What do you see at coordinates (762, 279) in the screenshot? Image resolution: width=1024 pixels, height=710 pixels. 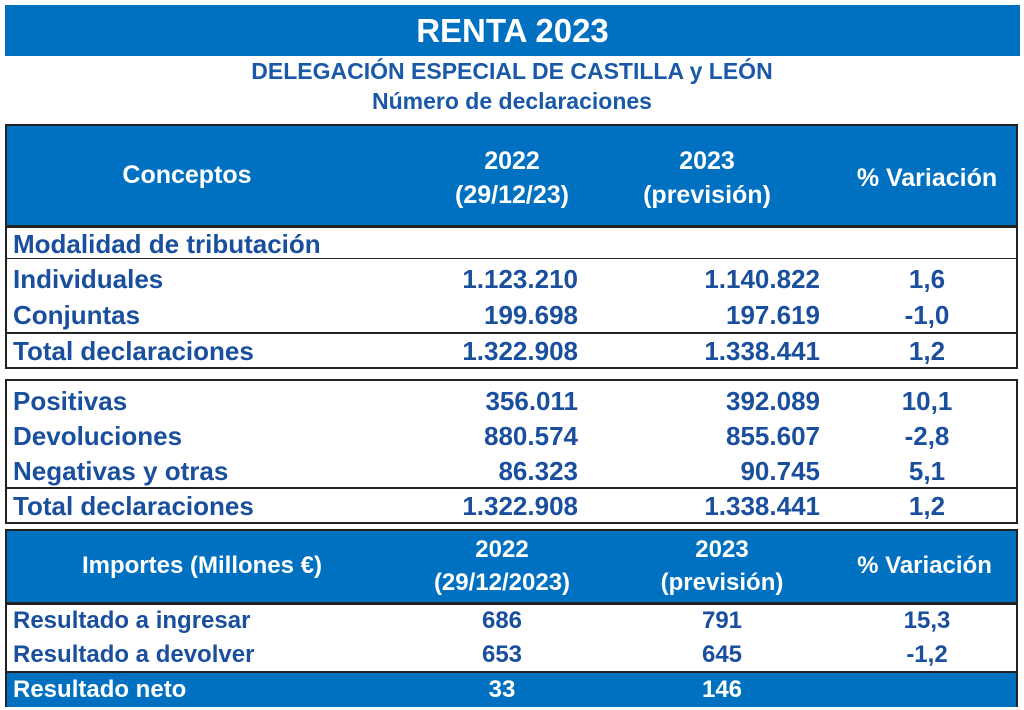 I see `value-2023: 1.140.822` at bounding box center [762, 279].